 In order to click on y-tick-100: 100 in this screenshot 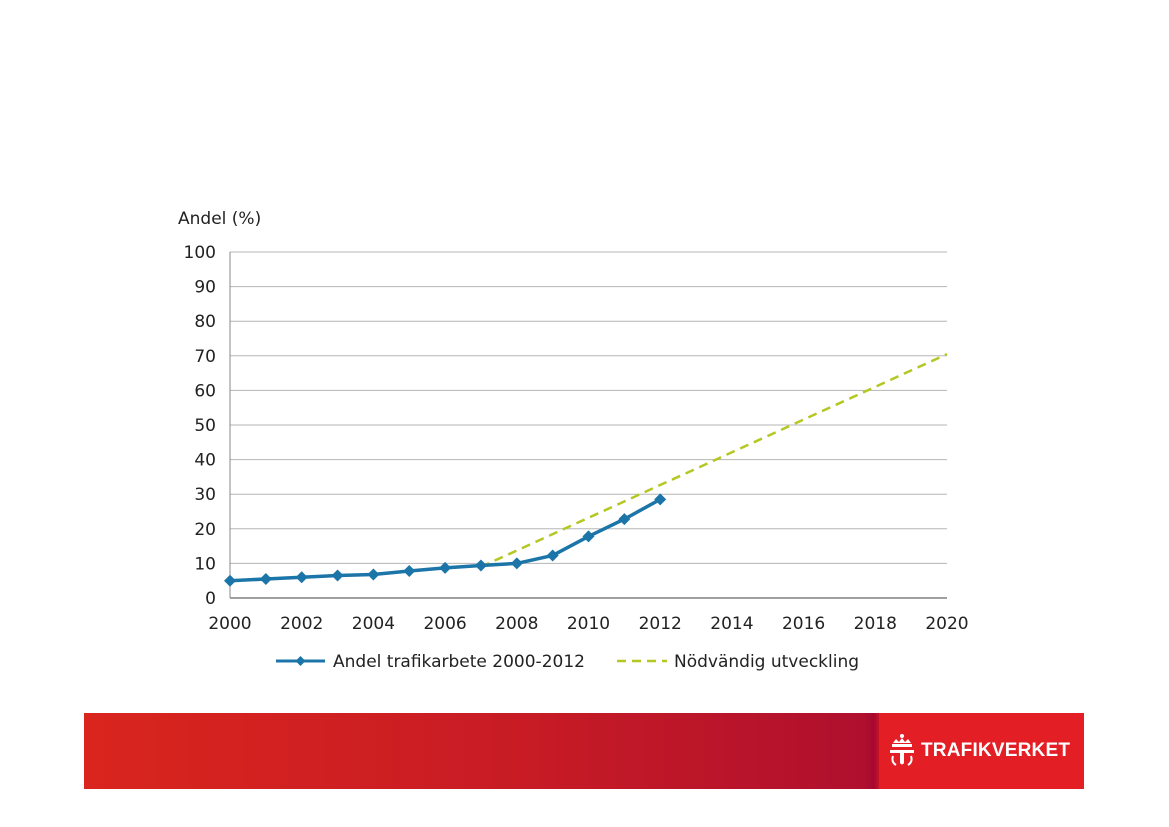, I will do `click(200, 253)`.